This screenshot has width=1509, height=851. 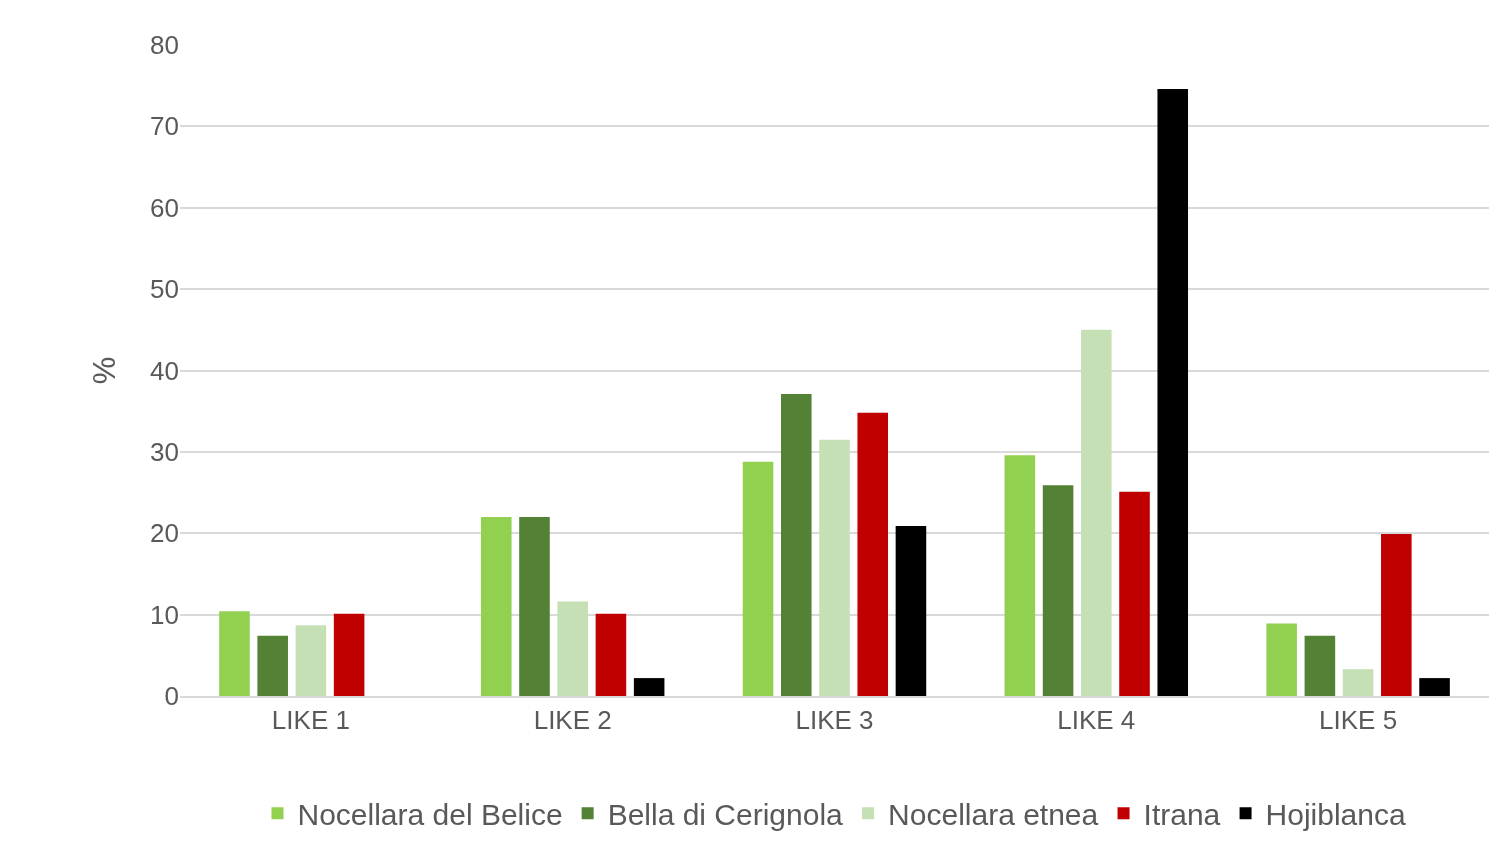 What do you see at coordinates (1096, 720) in the screenshot?
I see `x-tick-label: LIKE 4` at bounding box center [1096, 720].